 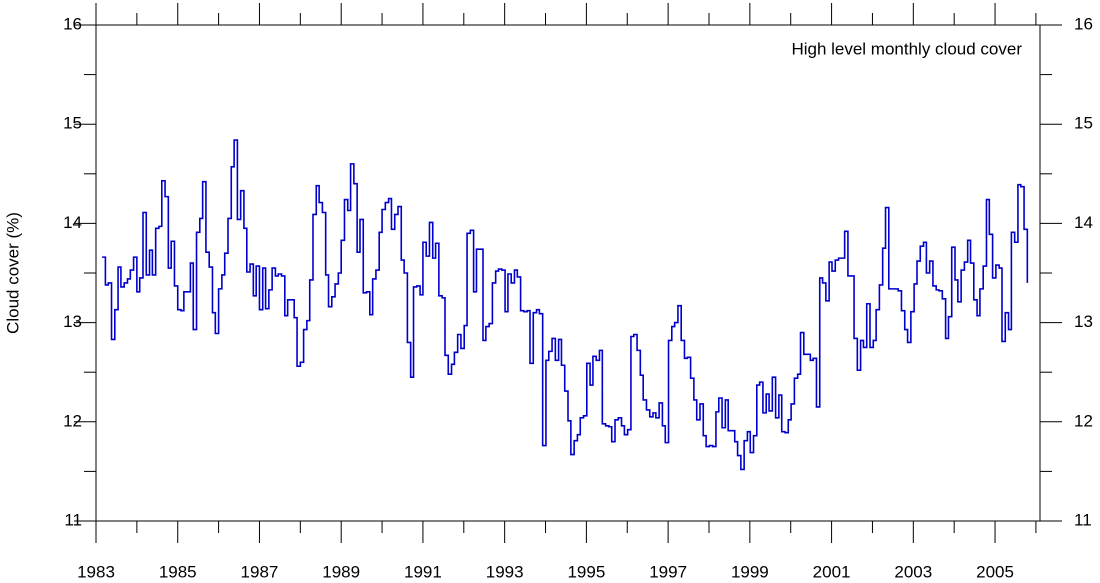 What do you see at coordinates (750, 571) in the screenshot?
I see `x-tick-label: 1999` at bounding box center [750, 571].